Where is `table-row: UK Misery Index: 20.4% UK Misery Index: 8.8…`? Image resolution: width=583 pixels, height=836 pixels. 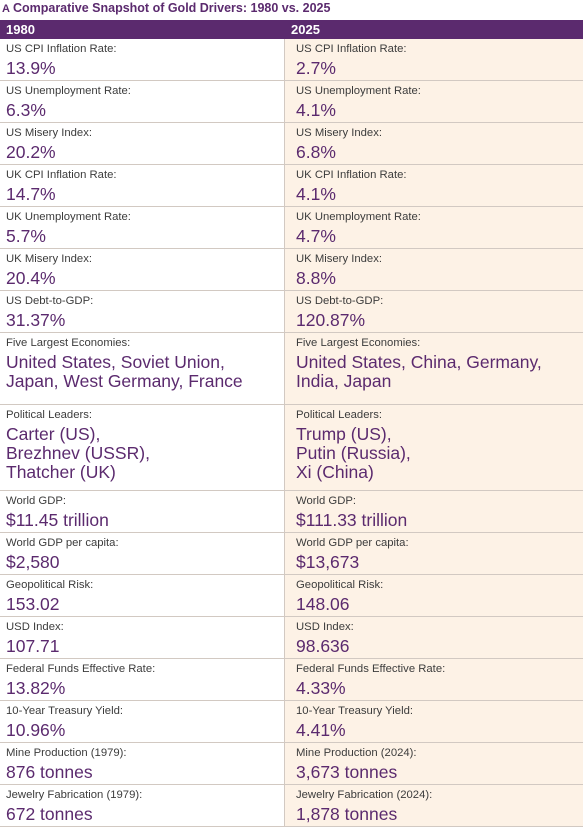
table-row: UK Misery Index: 20.4% UK Misery Index: 8.8… is located at coordinates (291, 270).